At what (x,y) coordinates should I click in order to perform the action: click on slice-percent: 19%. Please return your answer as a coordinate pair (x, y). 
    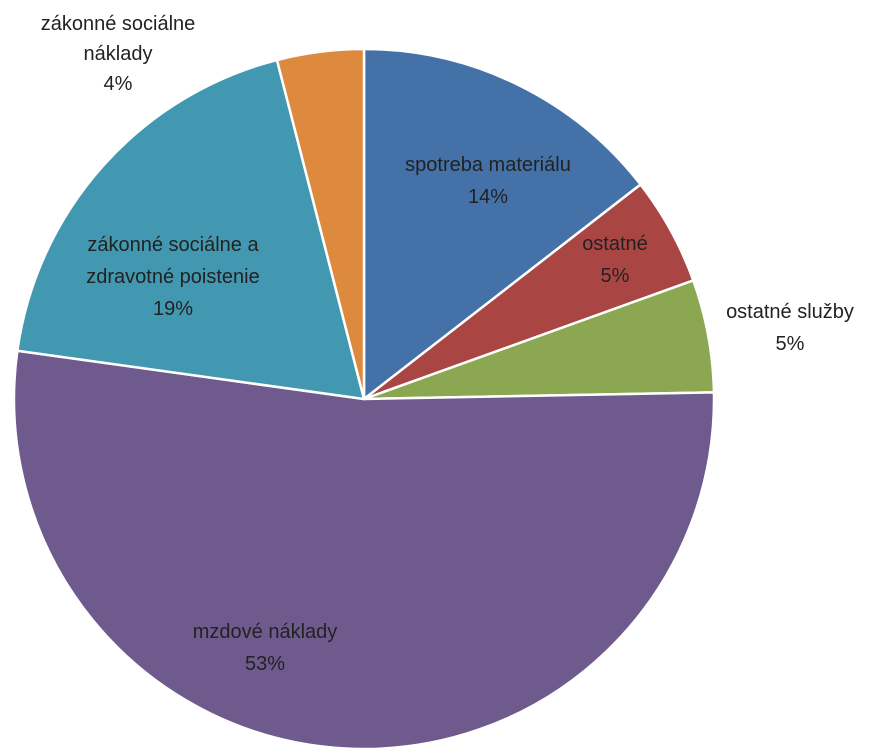
    Looking at the image, I should click on (173, 309).